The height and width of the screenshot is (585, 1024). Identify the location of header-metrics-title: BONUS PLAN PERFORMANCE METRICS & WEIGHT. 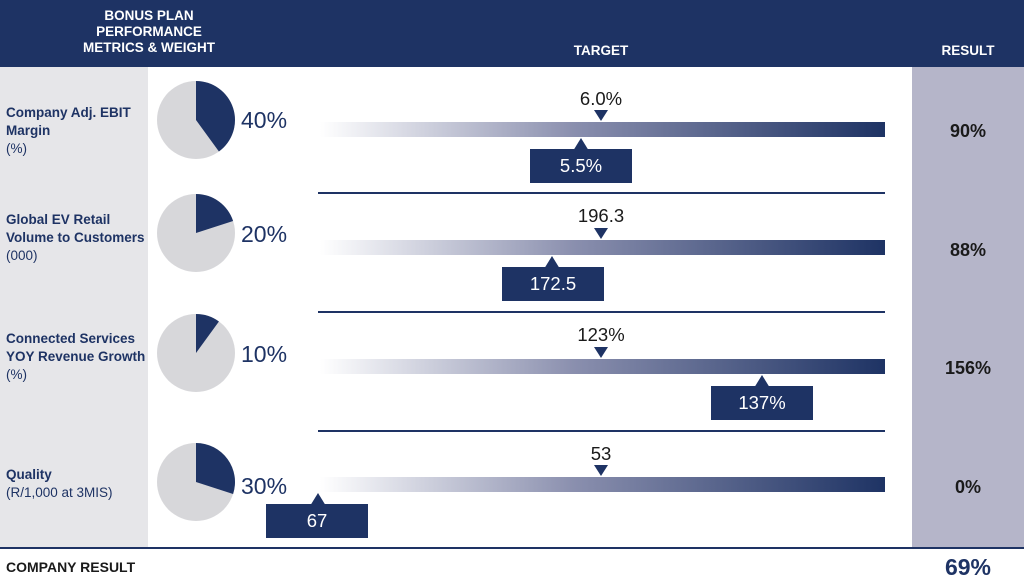
(149, 31).